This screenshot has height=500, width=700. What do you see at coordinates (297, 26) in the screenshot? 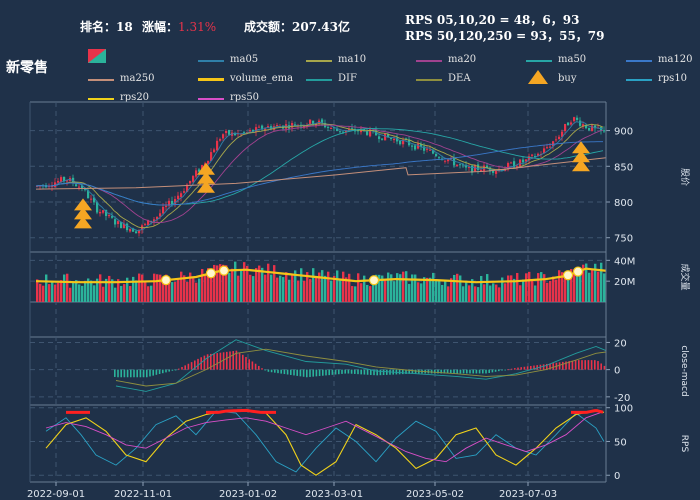
I see `turnover: 成交额：207.43亿` at bounding box center [297, 26].